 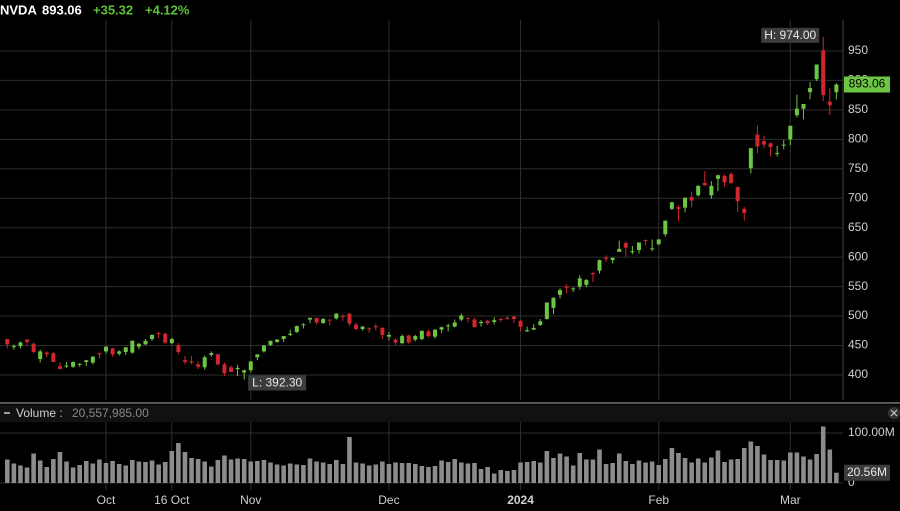 I want to click on price-change: +35.32, so click(x=113, y=9).